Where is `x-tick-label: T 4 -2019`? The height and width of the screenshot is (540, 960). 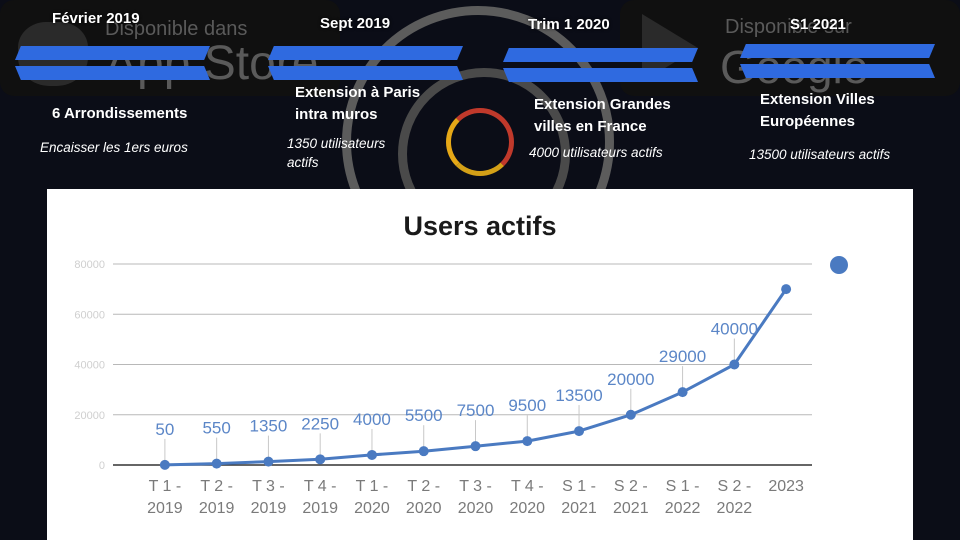 x-tick-label: T 4 -2019 is located at coordinates (320, 497).